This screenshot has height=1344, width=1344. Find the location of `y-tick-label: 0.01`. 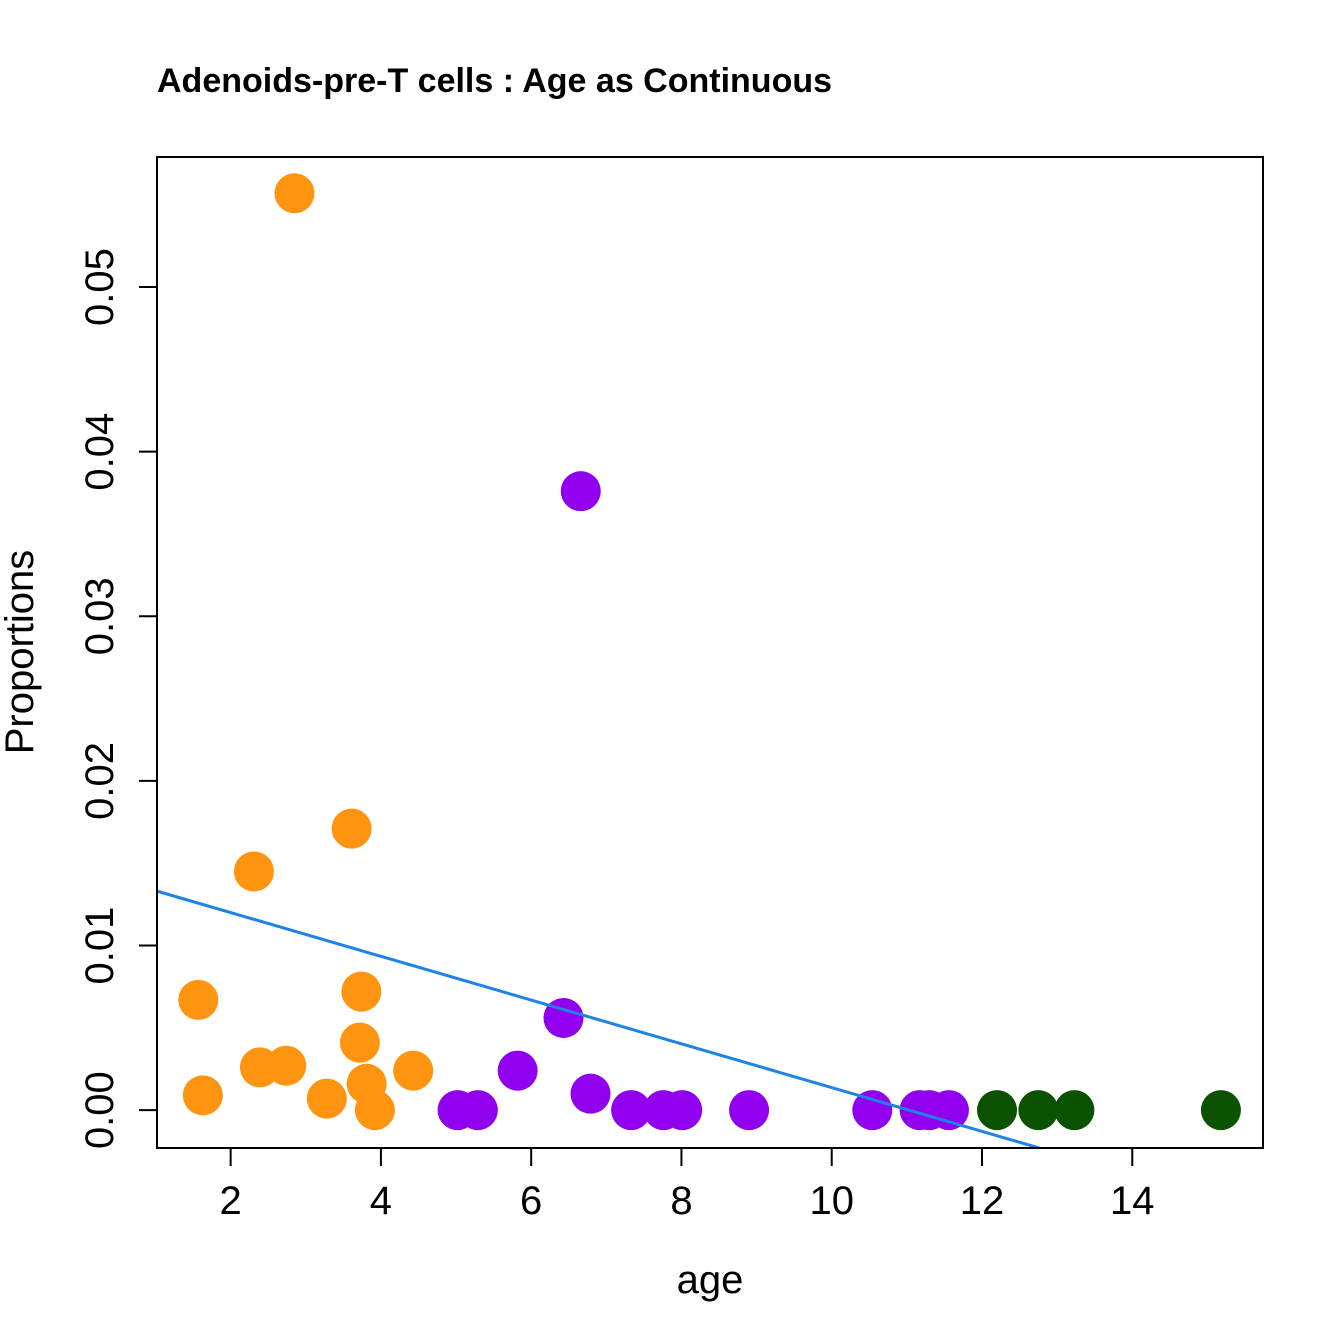

y-tick-label: 0.01 is located at coordinates (100, 946).